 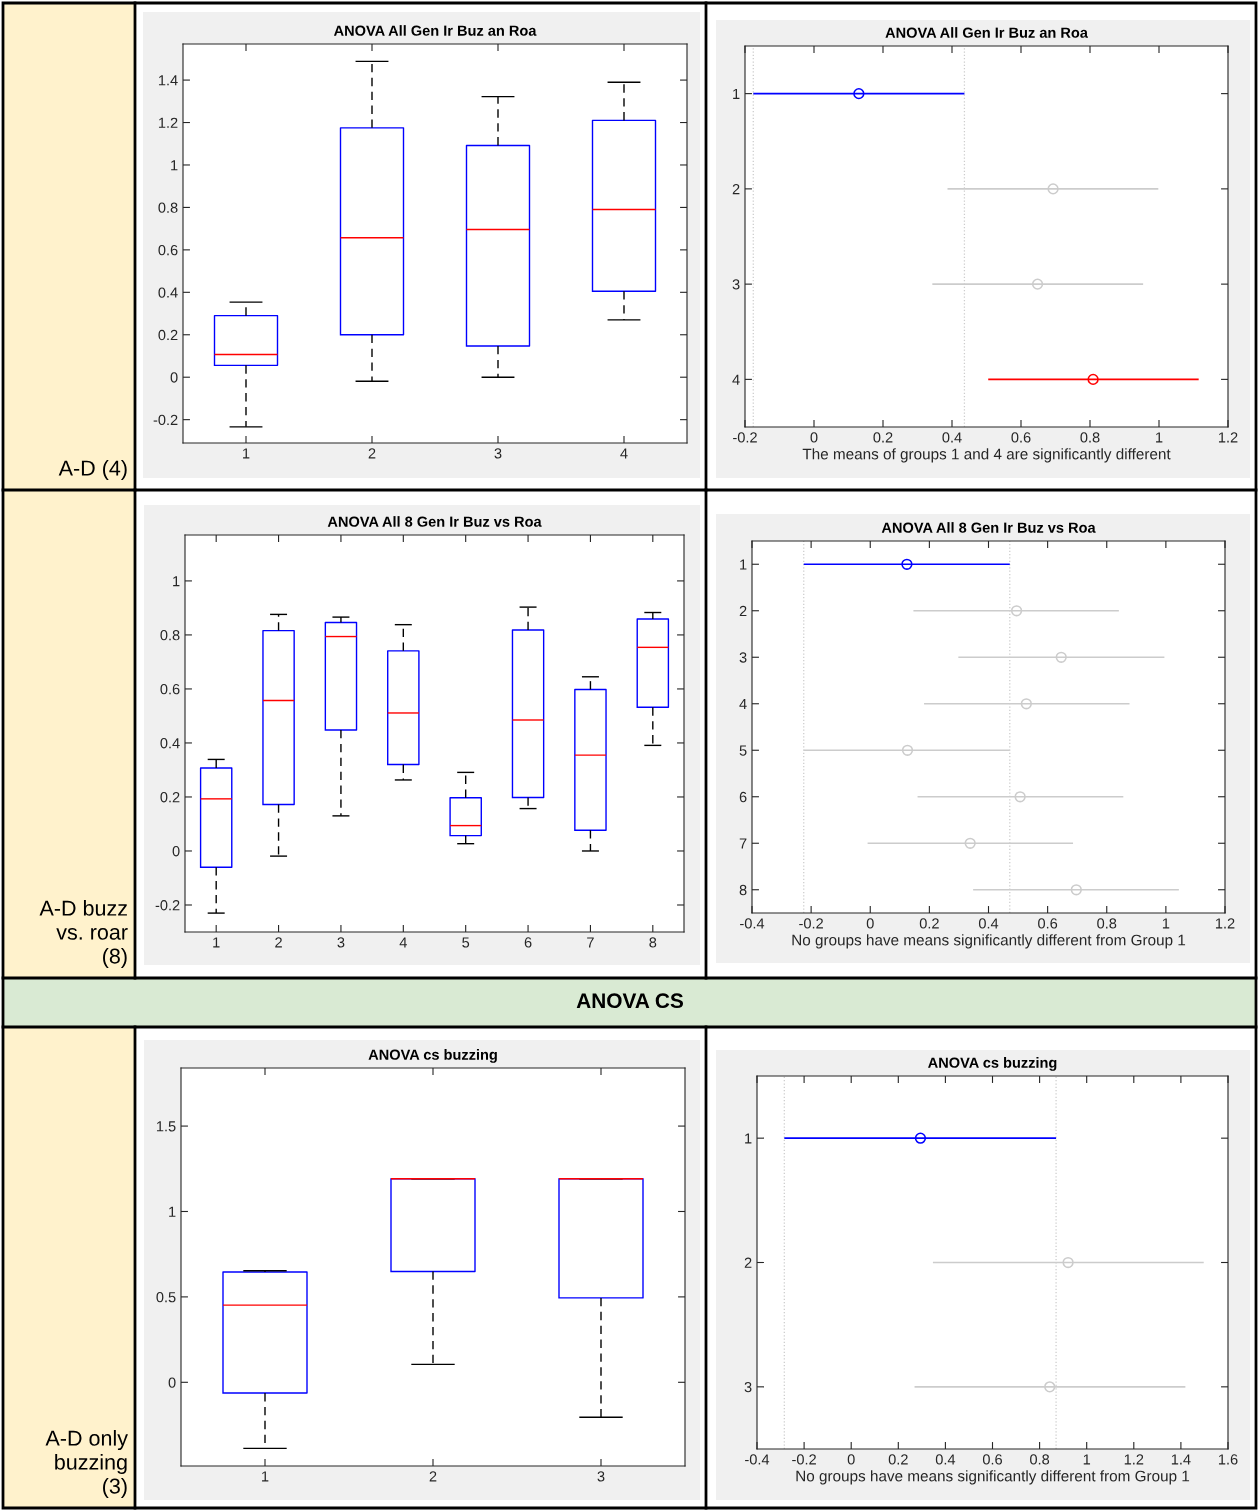 What do you see at coordinates (168, 122) in the screenshot?
I see `y-tick-label: 1.2` at bounding box center [168, 122].